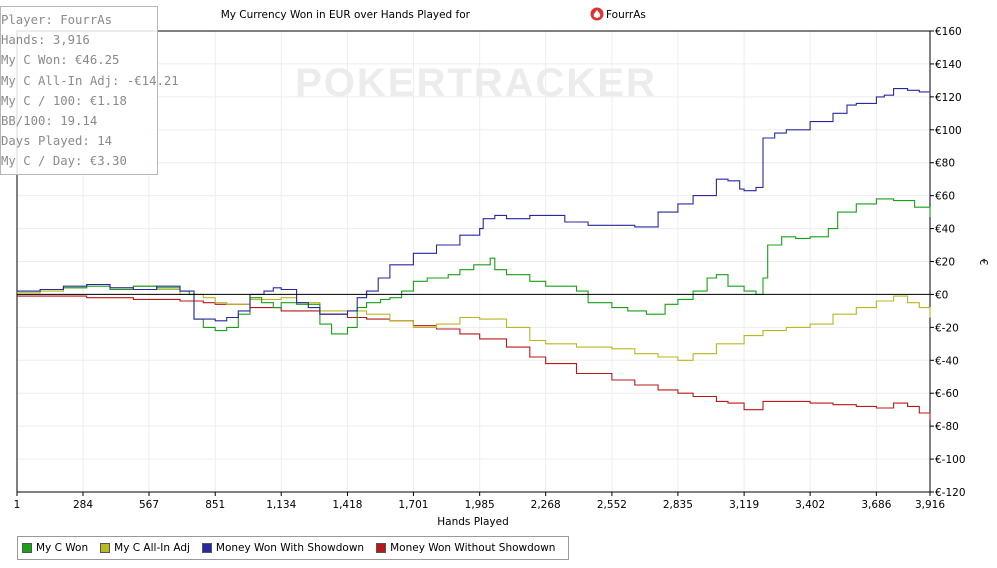 The image size is (997, 568). I want to click on series-line-my-c-all-in-adj, so click(474, 322).